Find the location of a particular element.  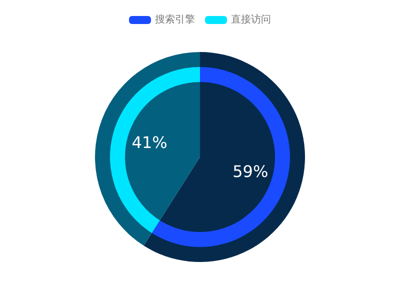

data-label: 41% is located at coordinates (150, 142).